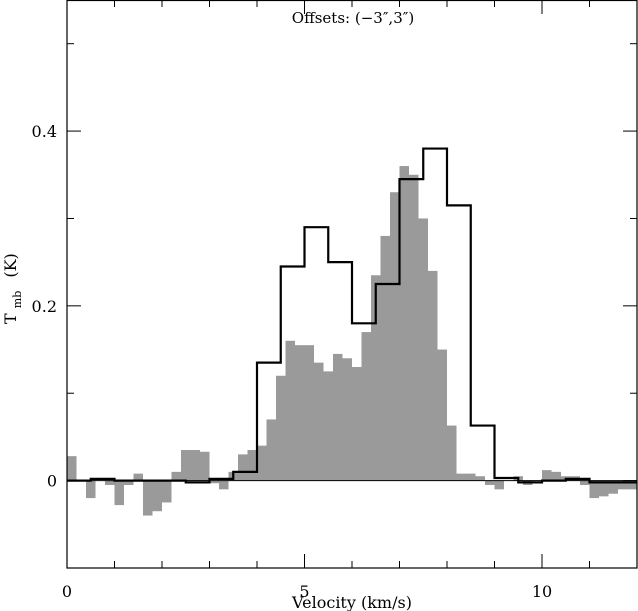  Describe the element at coordinates (67, 591) in the screenshot. I see `x-tick-label: 0` at that location.